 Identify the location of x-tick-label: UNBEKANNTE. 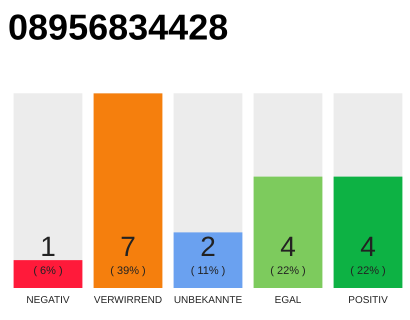
(208, 300).